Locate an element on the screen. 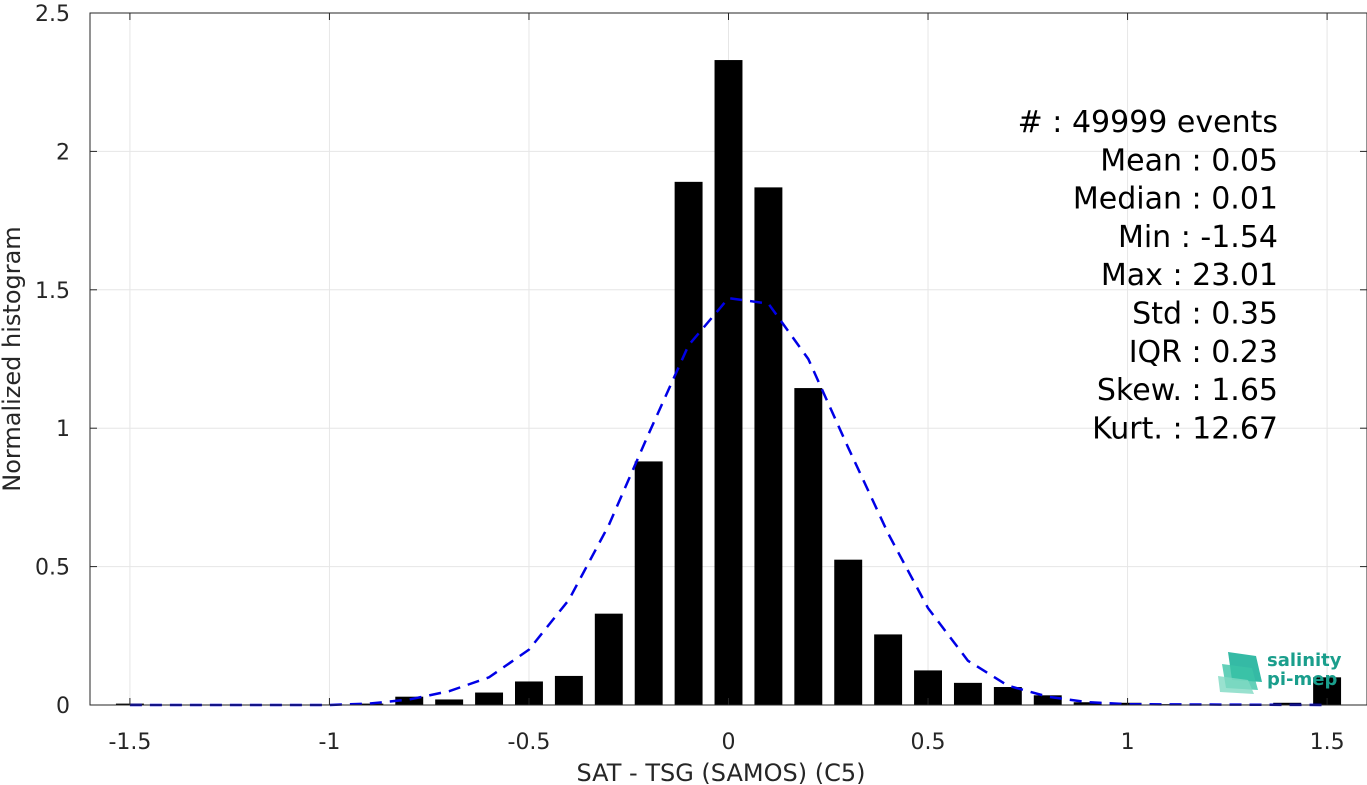  y-tick-label: 1 is located at coordinates (63, 429).